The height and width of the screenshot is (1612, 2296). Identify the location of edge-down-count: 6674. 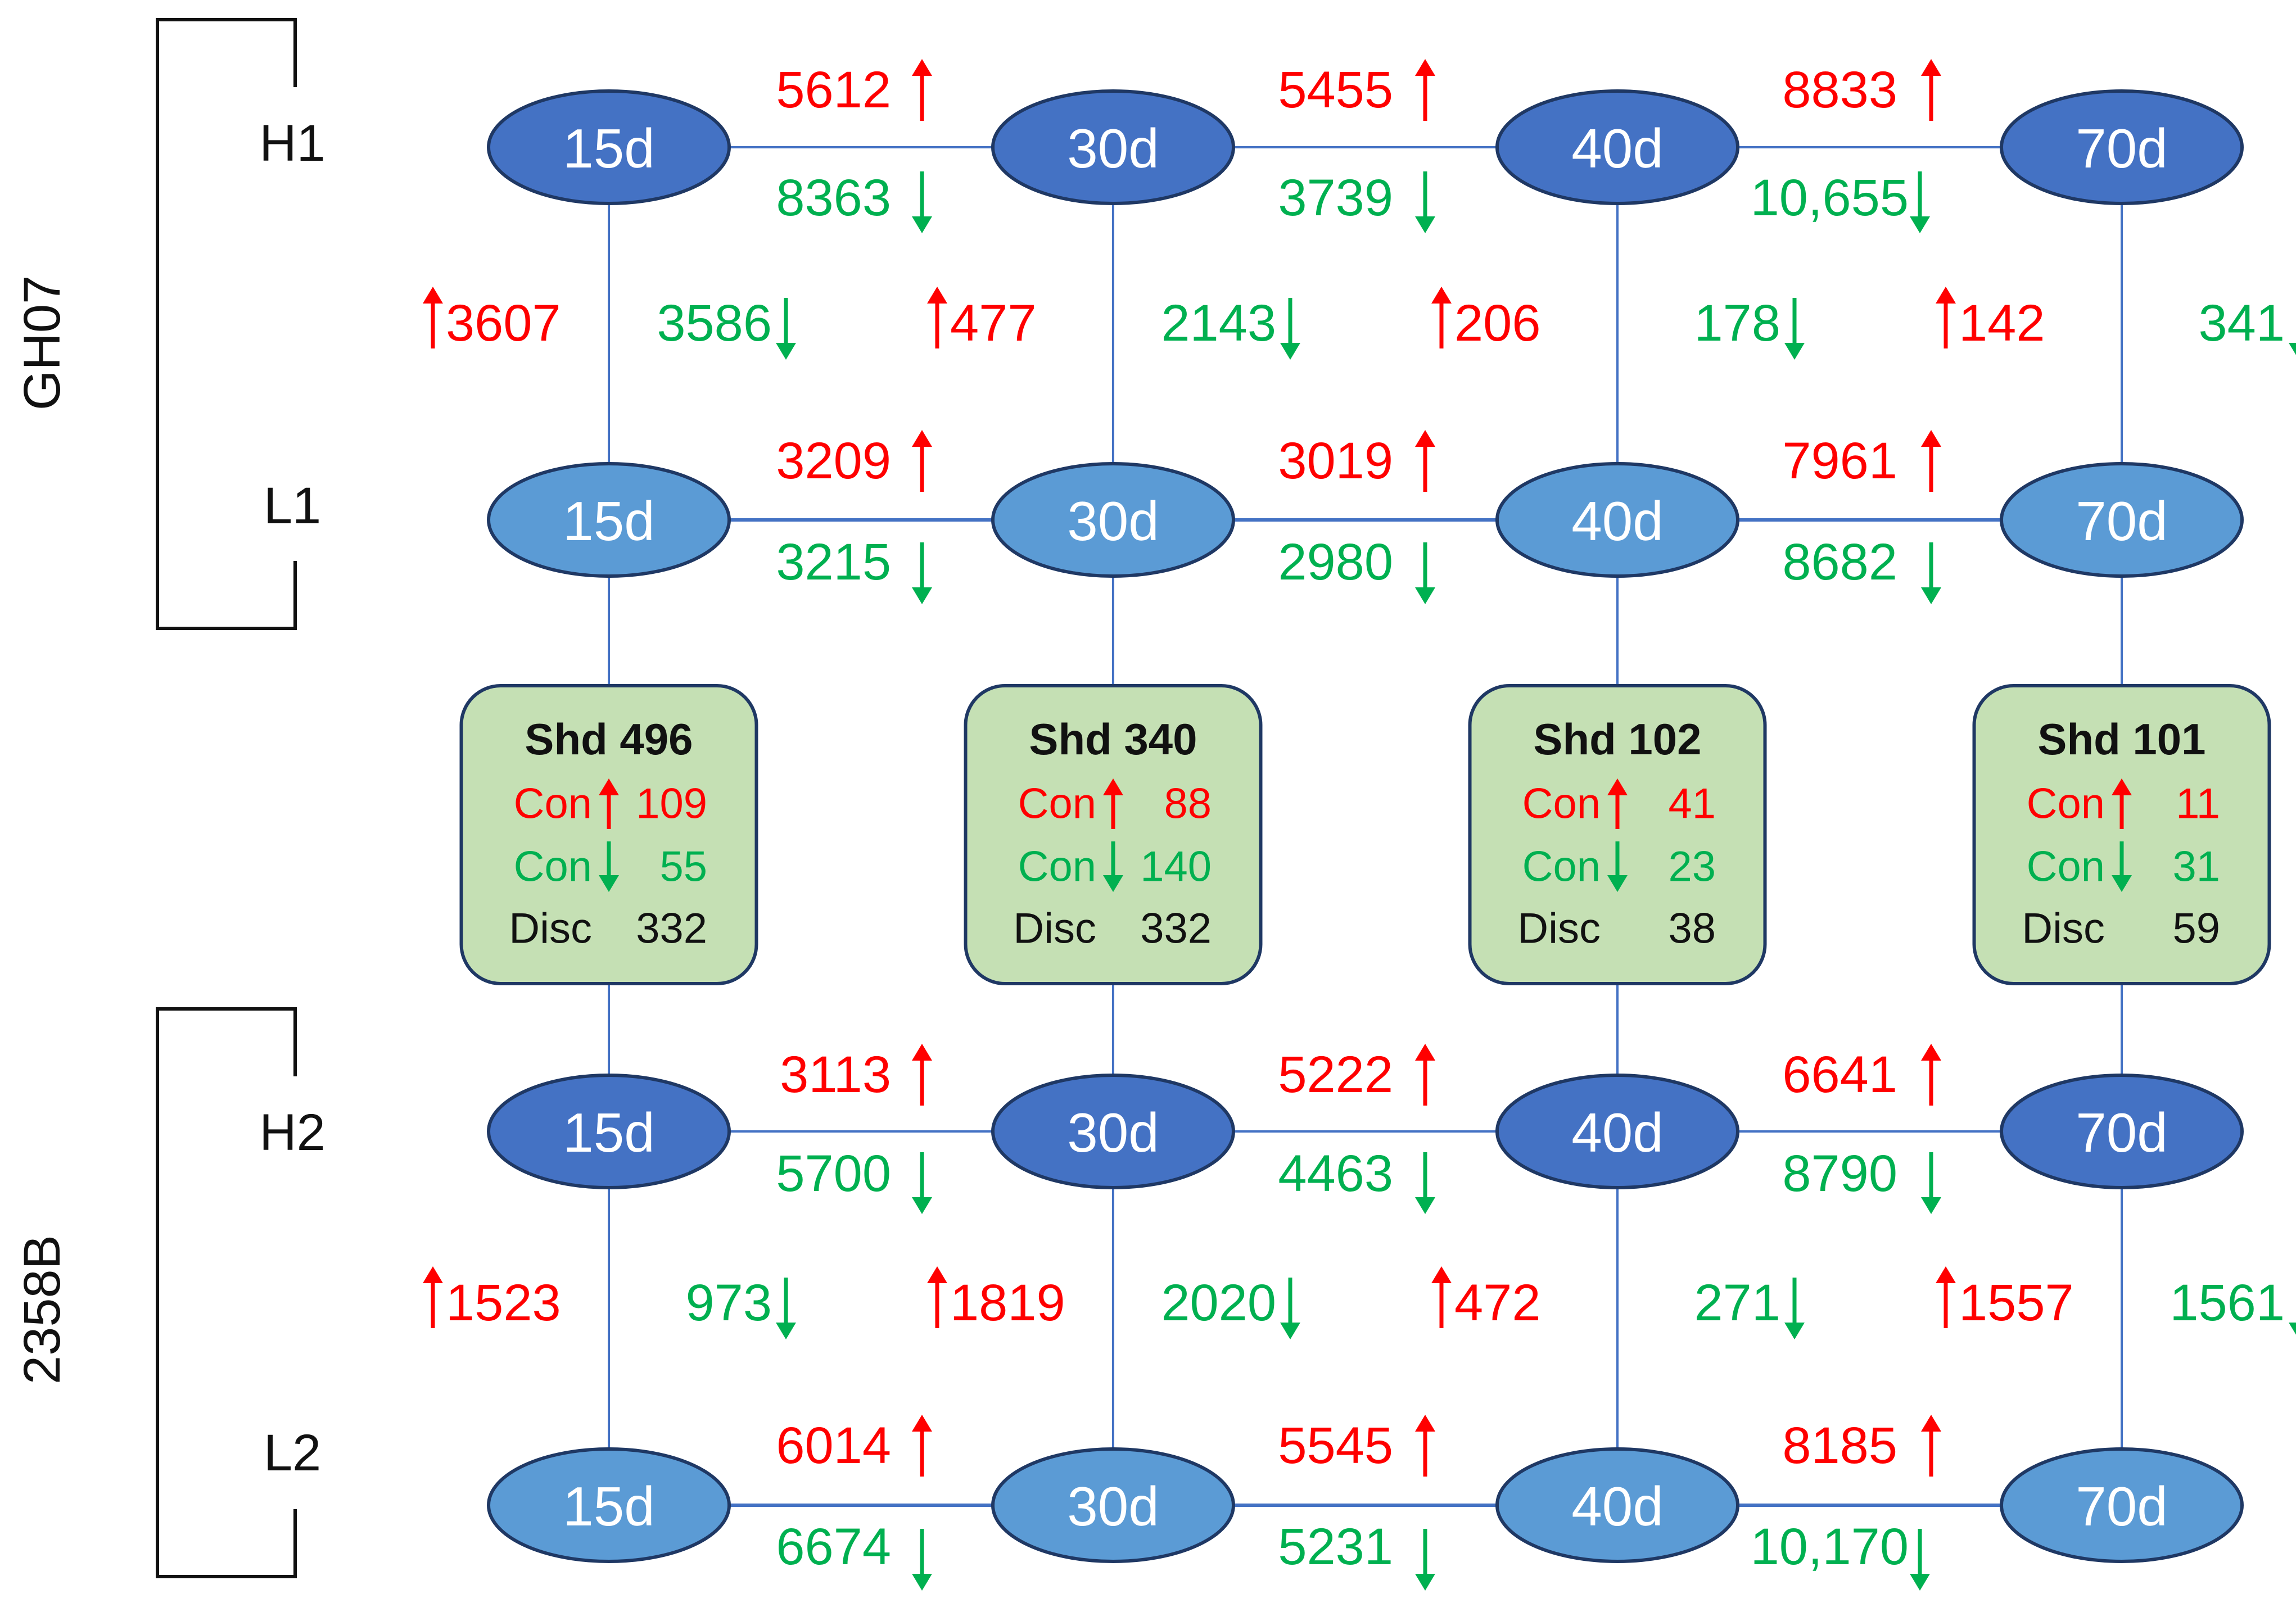
(833, 1546).